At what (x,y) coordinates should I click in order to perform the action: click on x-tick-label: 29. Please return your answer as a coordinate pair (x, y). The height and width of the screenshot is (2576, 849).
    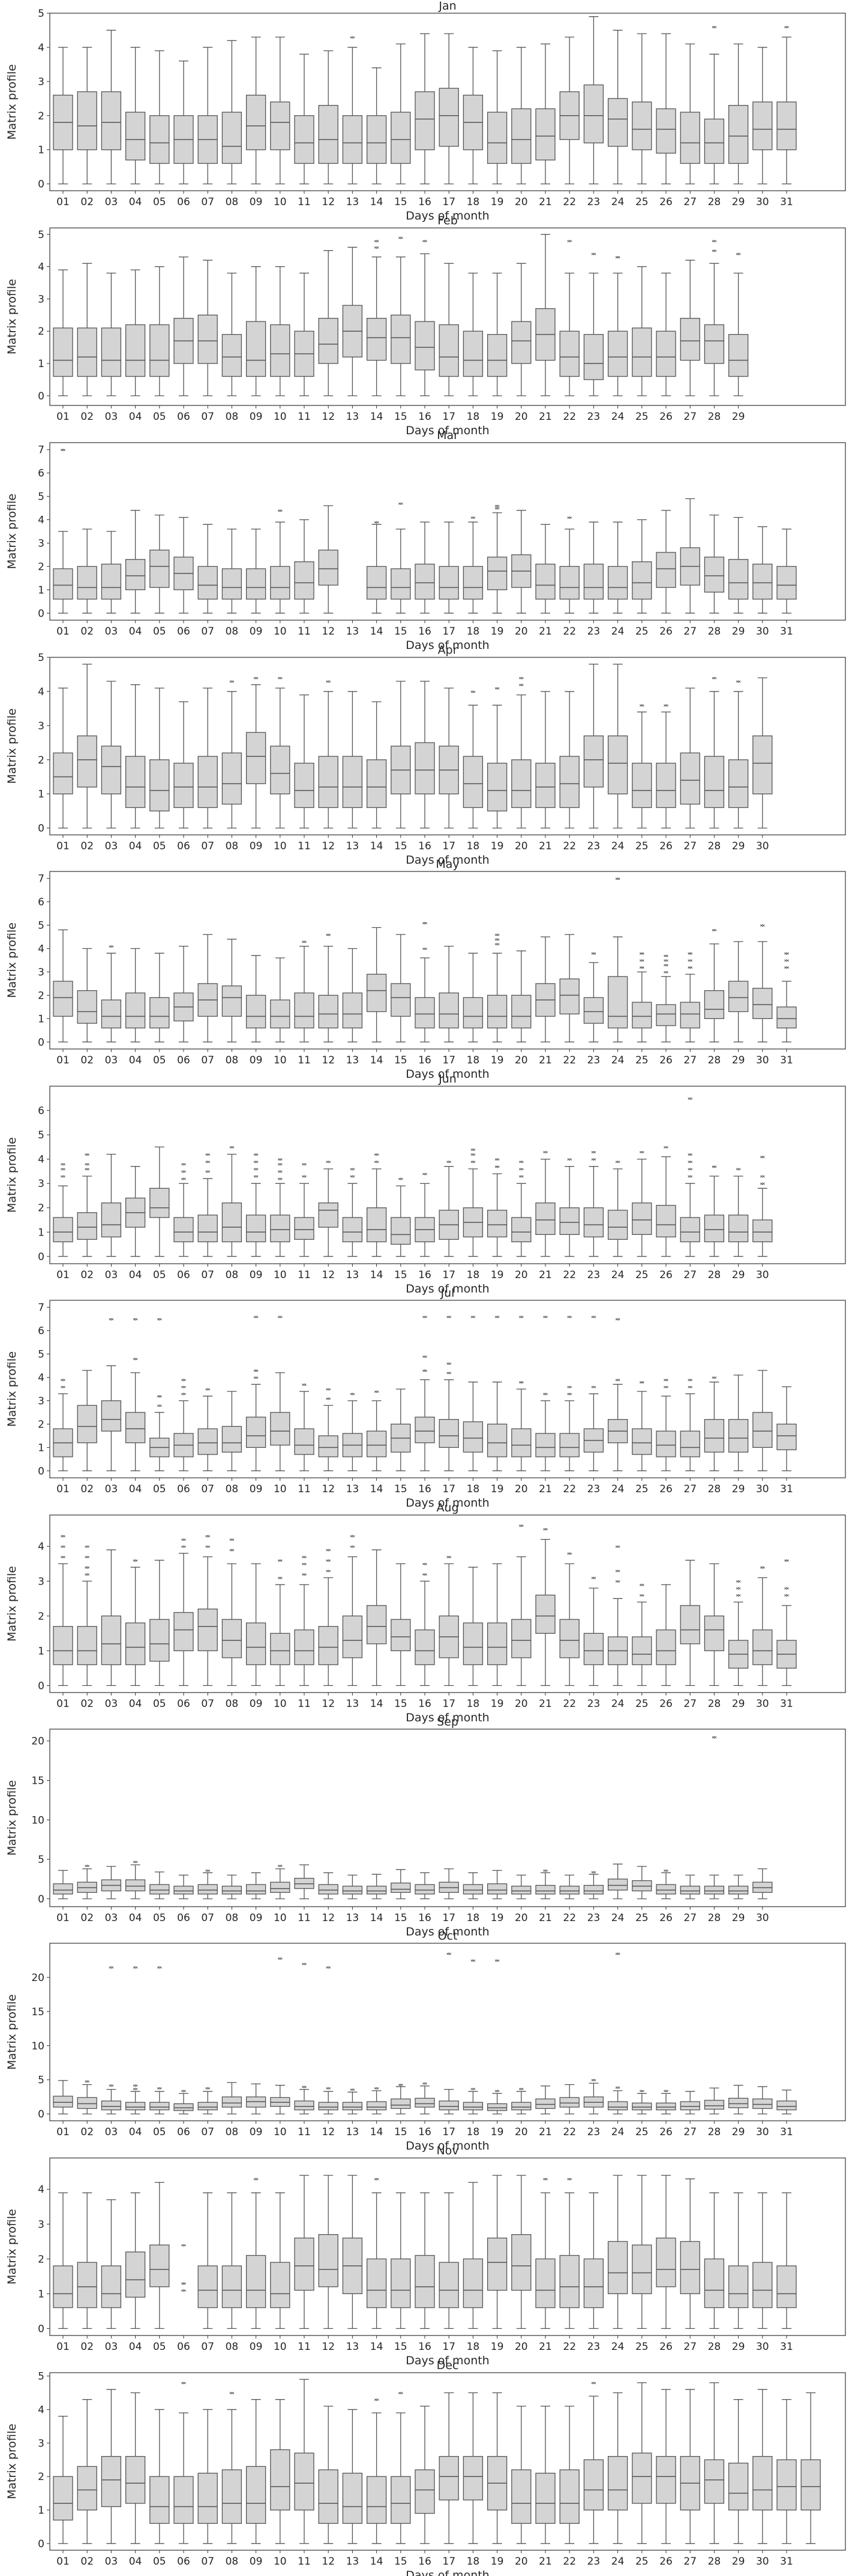
    Looking at the image, I should click on (739, 1275).